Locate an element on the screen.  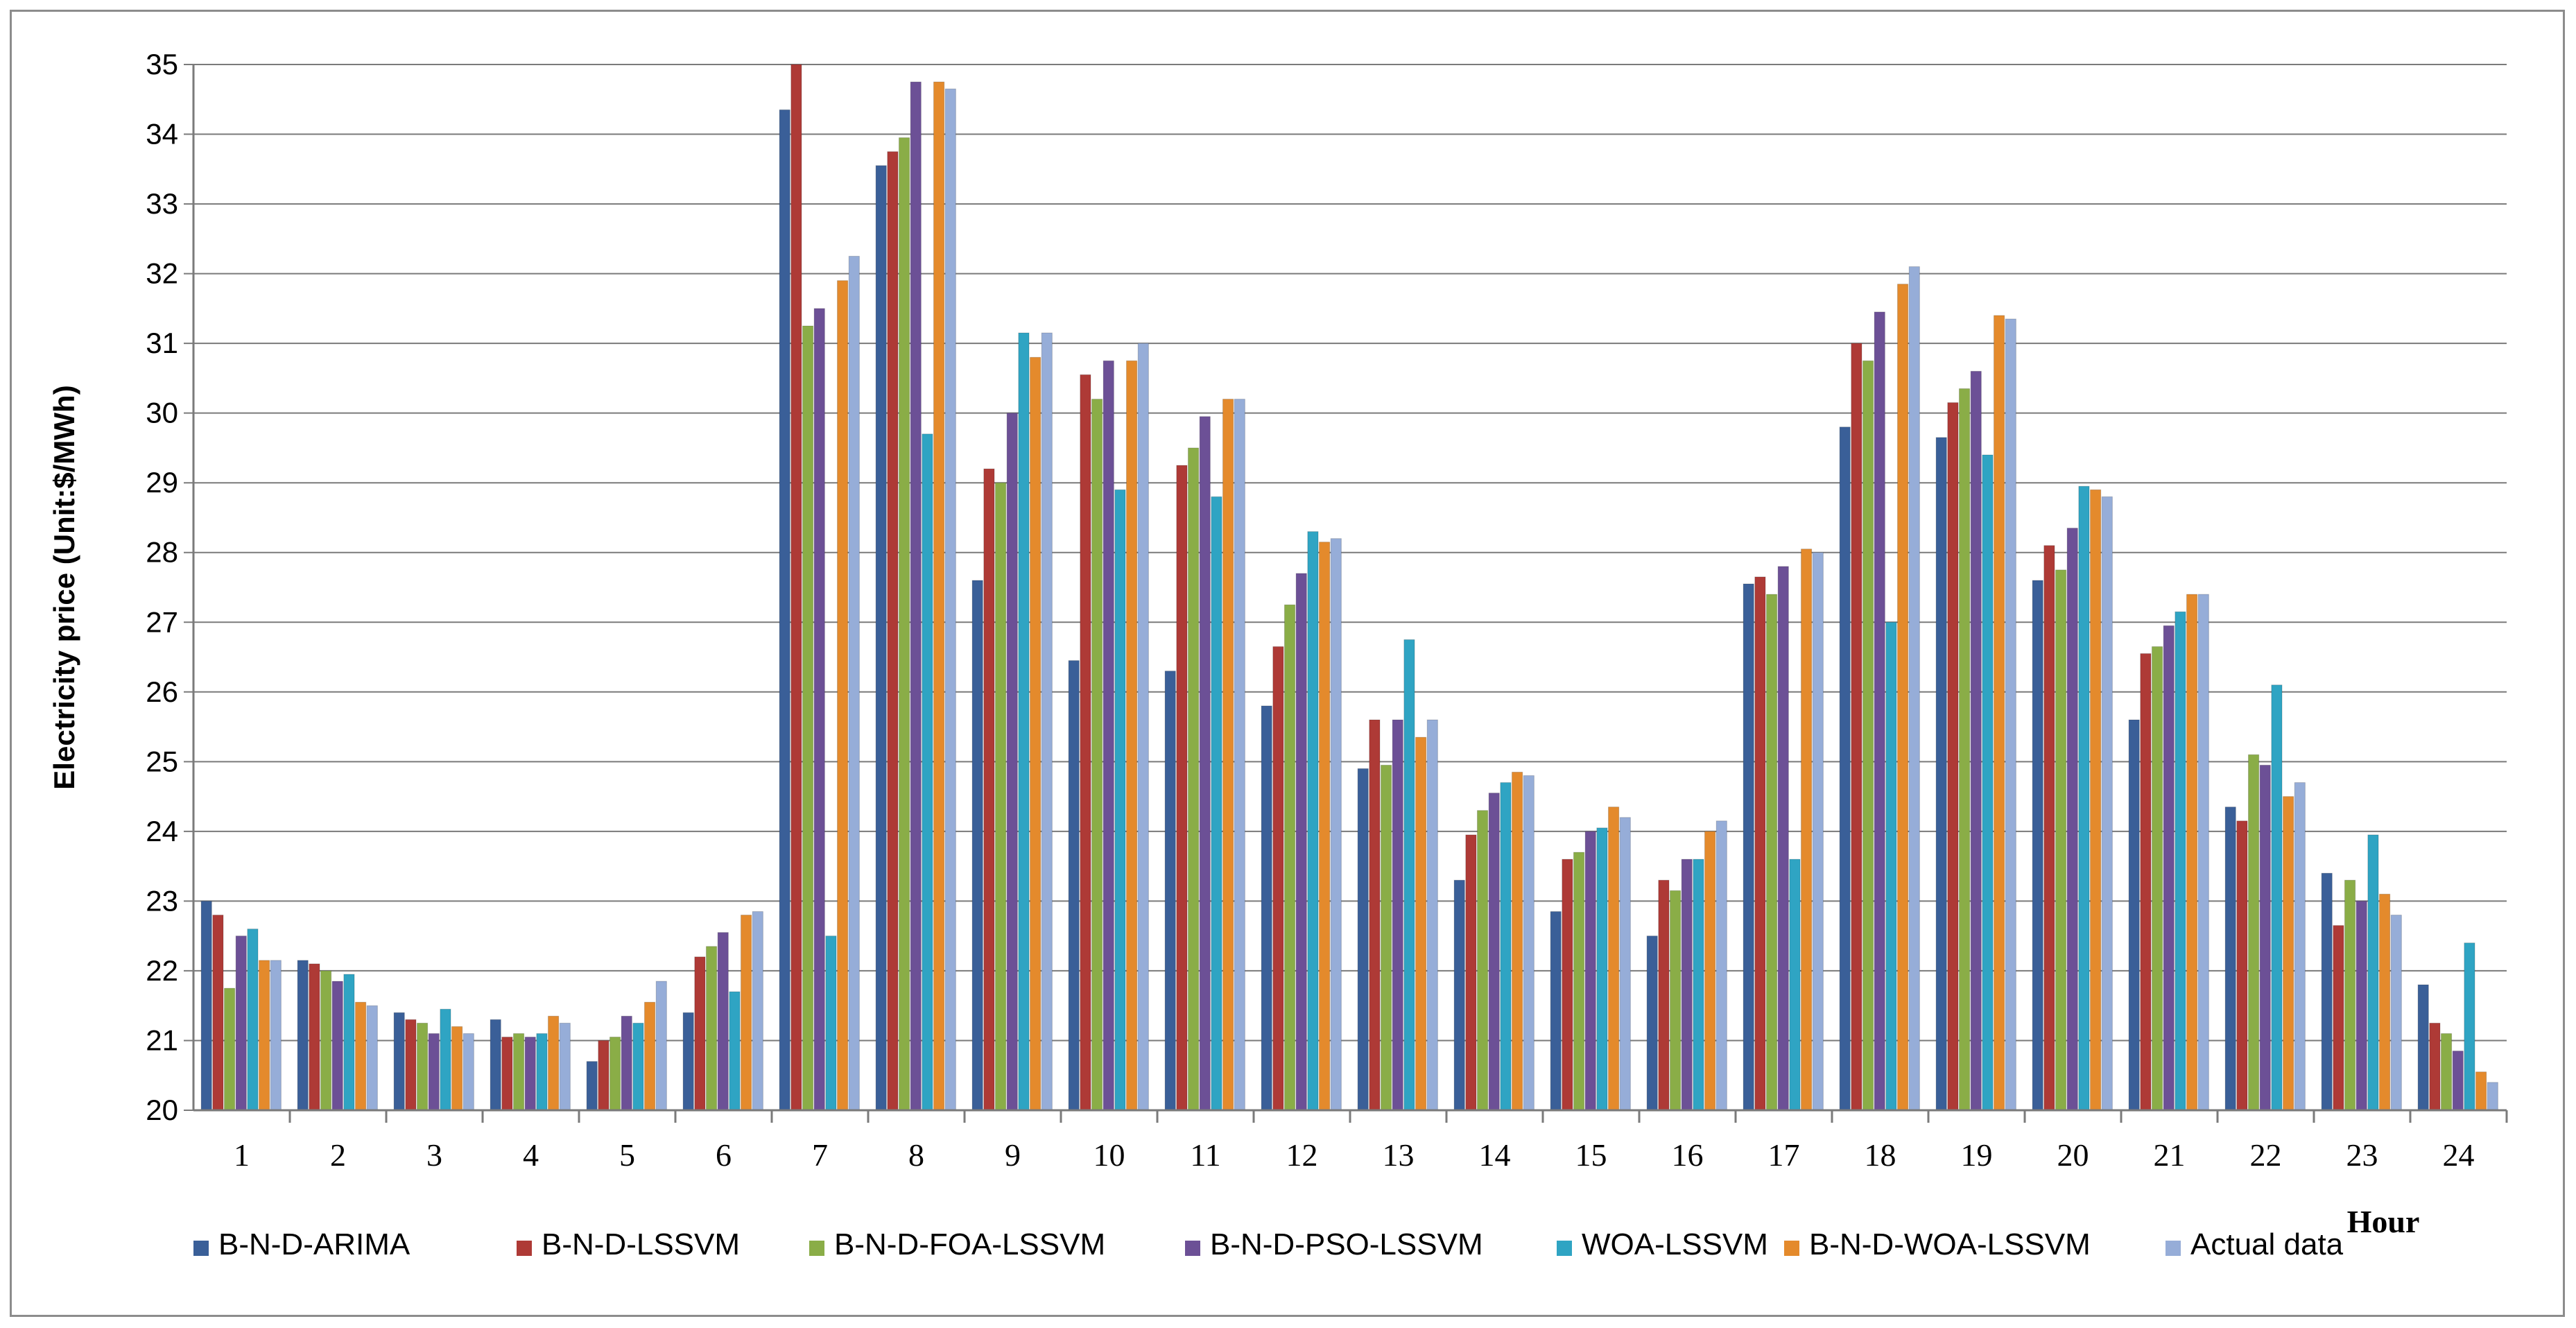
y-tick-label: 32 is located at coordinates (162, 273).